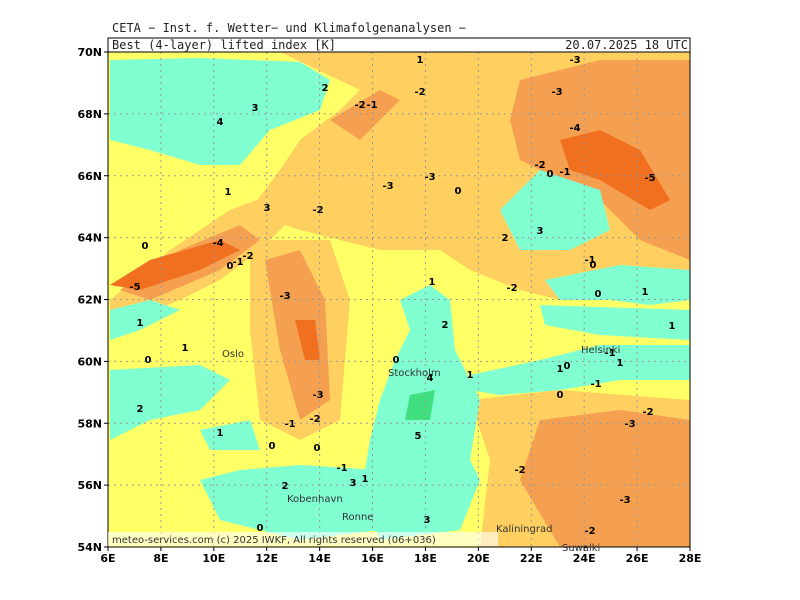  I want to click on lat-label: 54N, so click(89, 547).